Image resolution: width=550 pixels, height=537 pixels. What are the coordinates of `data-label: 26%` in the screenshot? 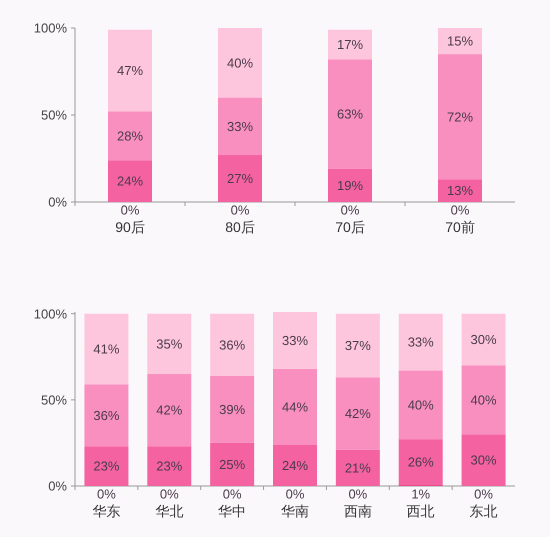 It's located at (421, 462).